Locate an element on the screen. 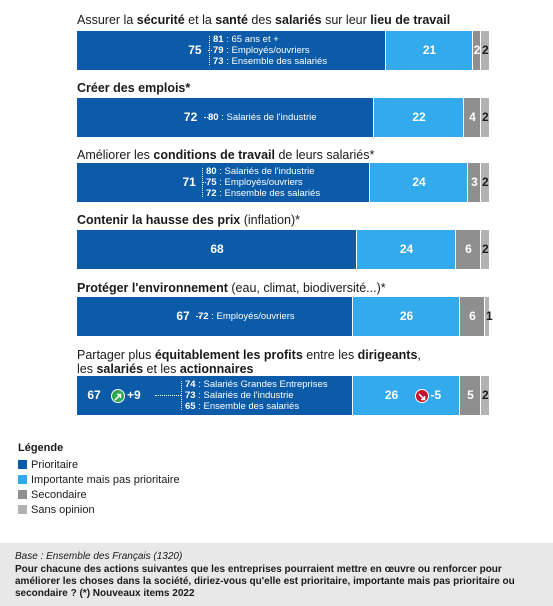 This screenshot has height=606, width=553. subgroup-row: 72 : Employés/ouvriers is located at coordinates (246, 316).